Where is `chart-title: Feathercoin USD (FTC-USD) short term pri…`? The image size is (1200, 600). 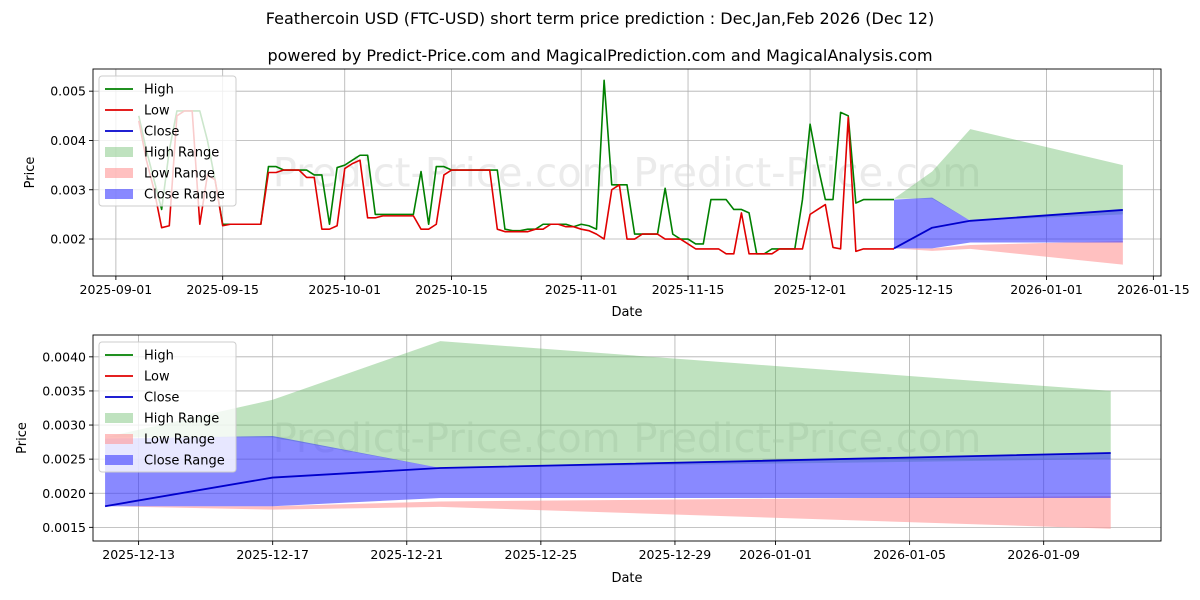
chart-title: Feathercoin USD (FTC-USD) short term pri… is located at coordinates (600, 18).